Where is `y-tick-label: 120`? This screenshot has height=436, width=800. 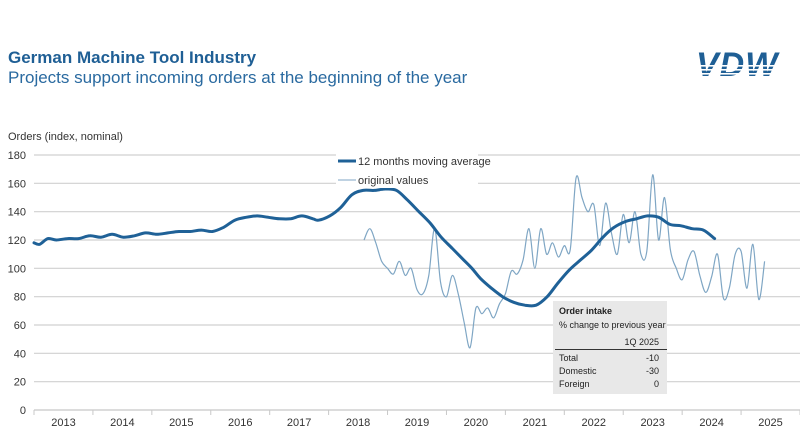 y-tick-label: 120 is located at coordinates (17, 241).